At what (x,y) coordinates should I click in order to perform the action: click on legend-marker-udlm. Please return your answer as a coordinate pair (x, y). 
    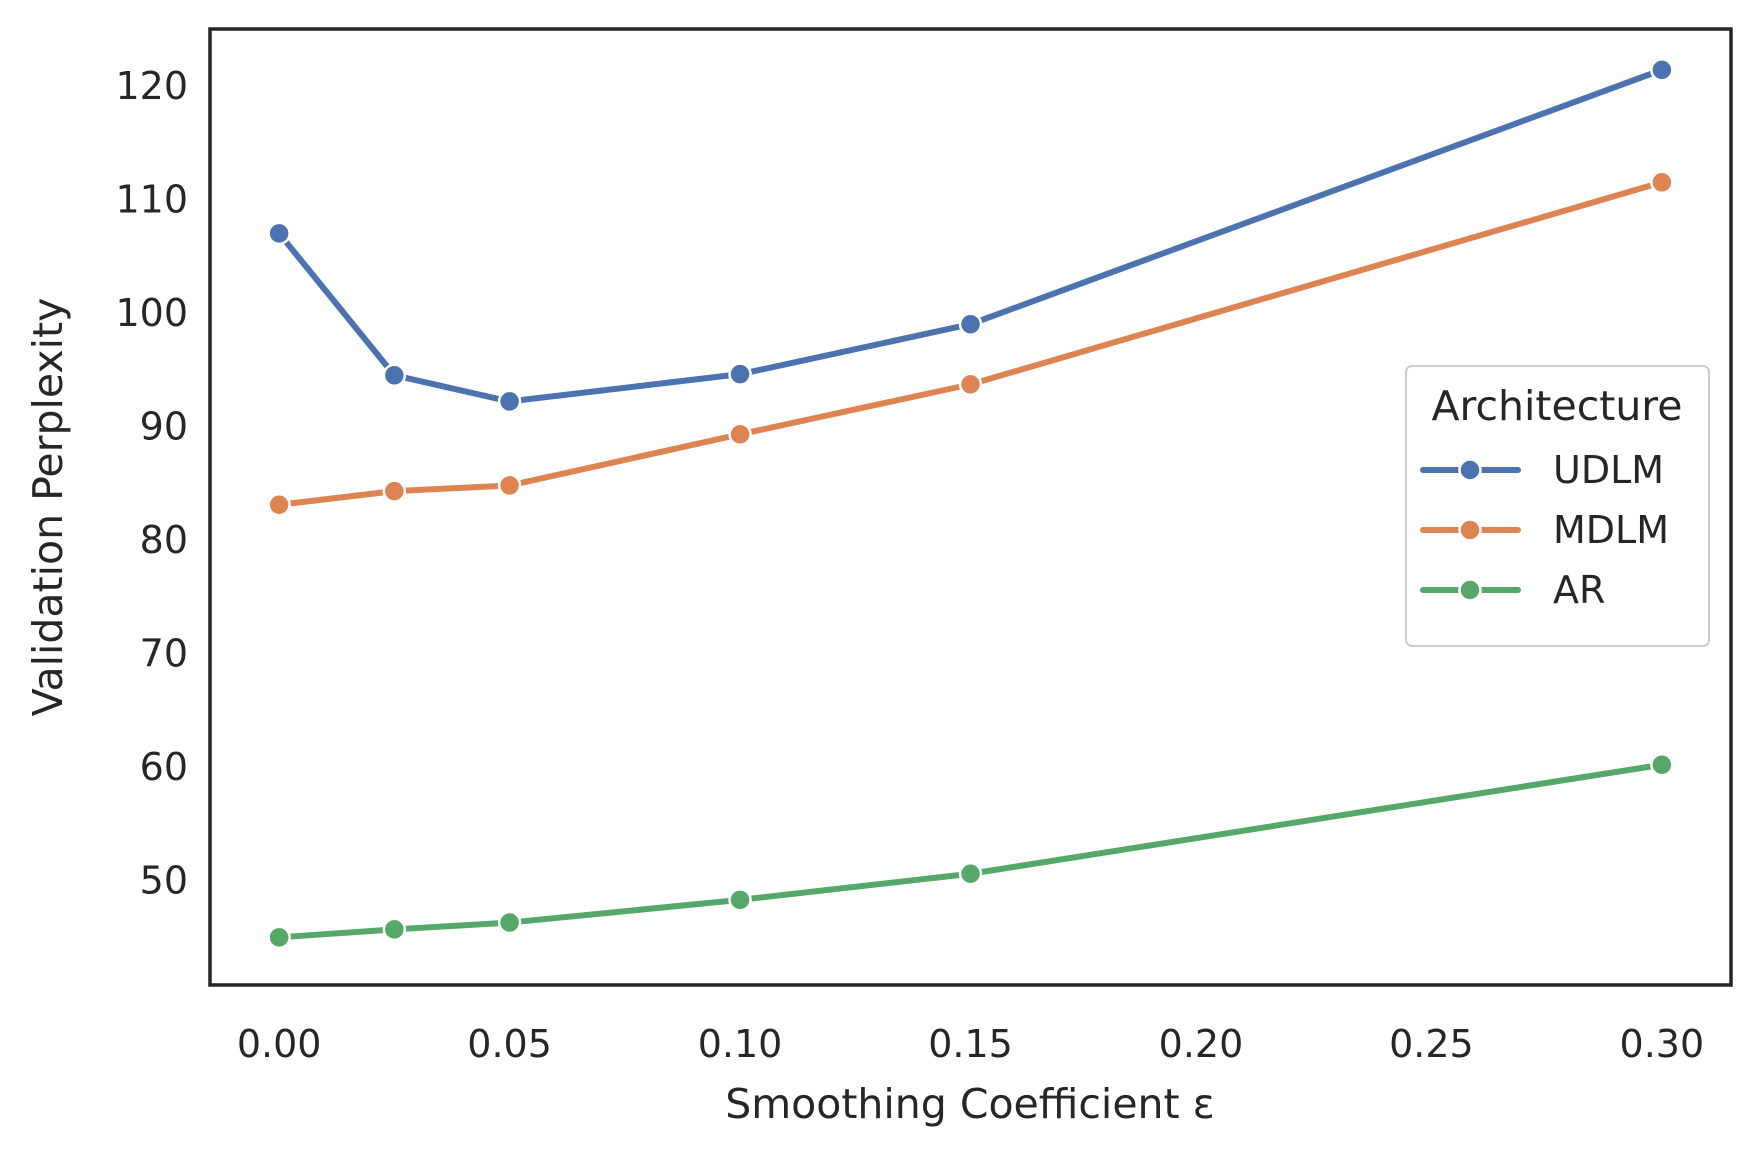
    Looking at the image, I should click on (1470, 470).